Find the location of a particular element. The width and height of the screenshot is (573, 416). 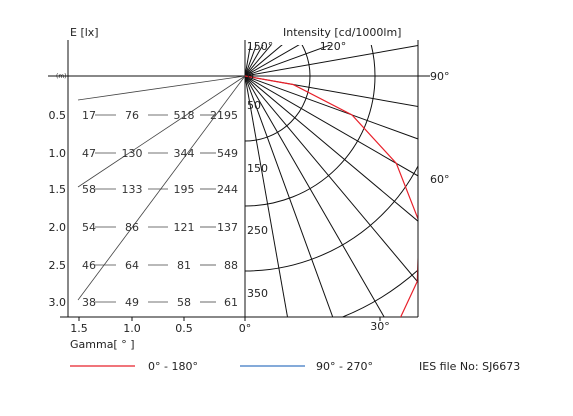

table-cell: 54 is located at coordinates (89, 227).